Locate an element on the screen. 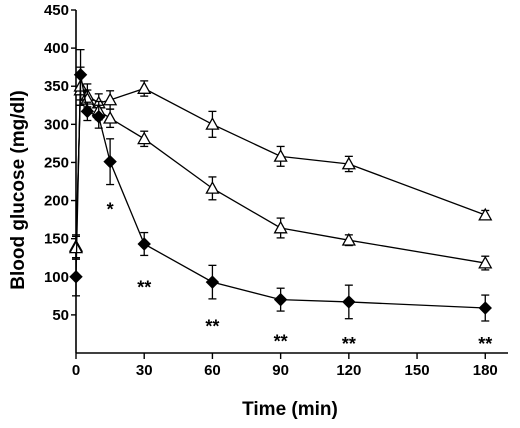  x-tick-label: 60 is located at coordinates (212, 370).